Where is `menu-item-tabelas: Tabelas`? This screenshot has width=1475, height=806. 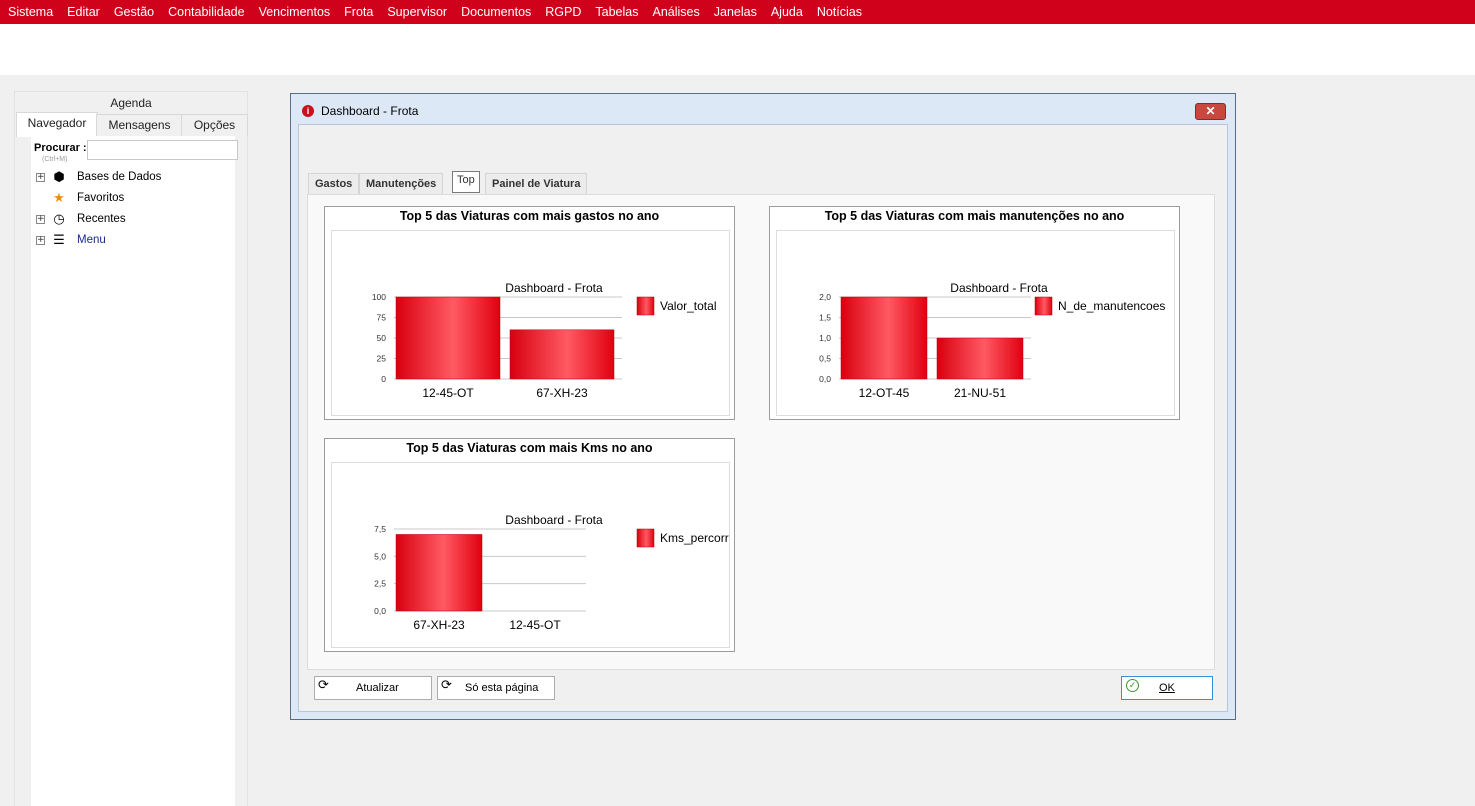
menu-item-tabelas: Tabelas is located at coordinates (617, 12).